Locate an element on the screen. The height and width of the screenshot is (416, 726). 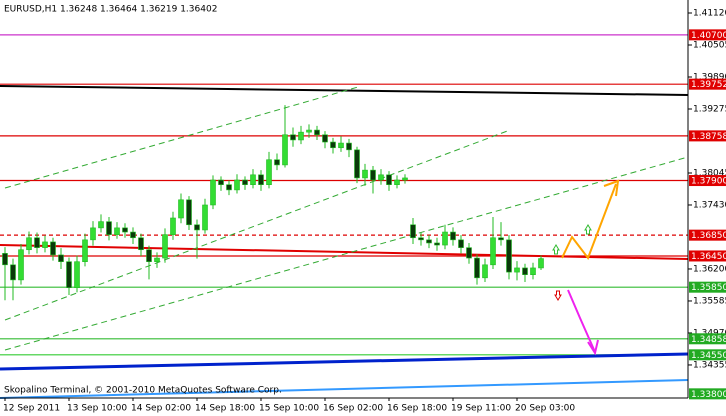
y-tick-label: 1.38045 is located at coordinates (709, 173).